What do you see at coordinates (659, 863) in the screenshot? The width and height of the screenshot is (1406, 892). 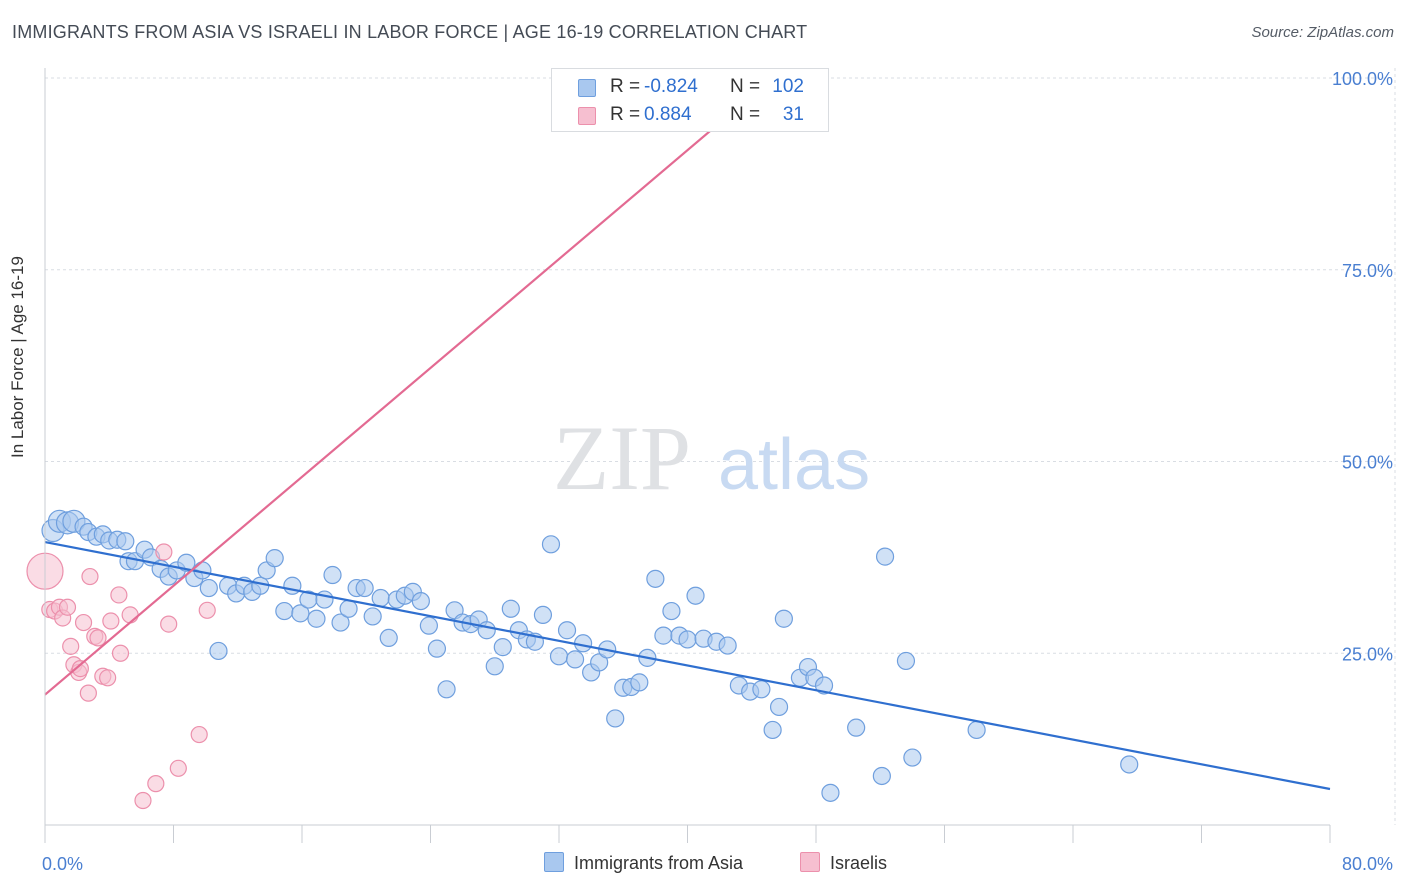 I see `bottom-legend-label-asia: Immigrants from Asia` at bounding box center [659, 863].